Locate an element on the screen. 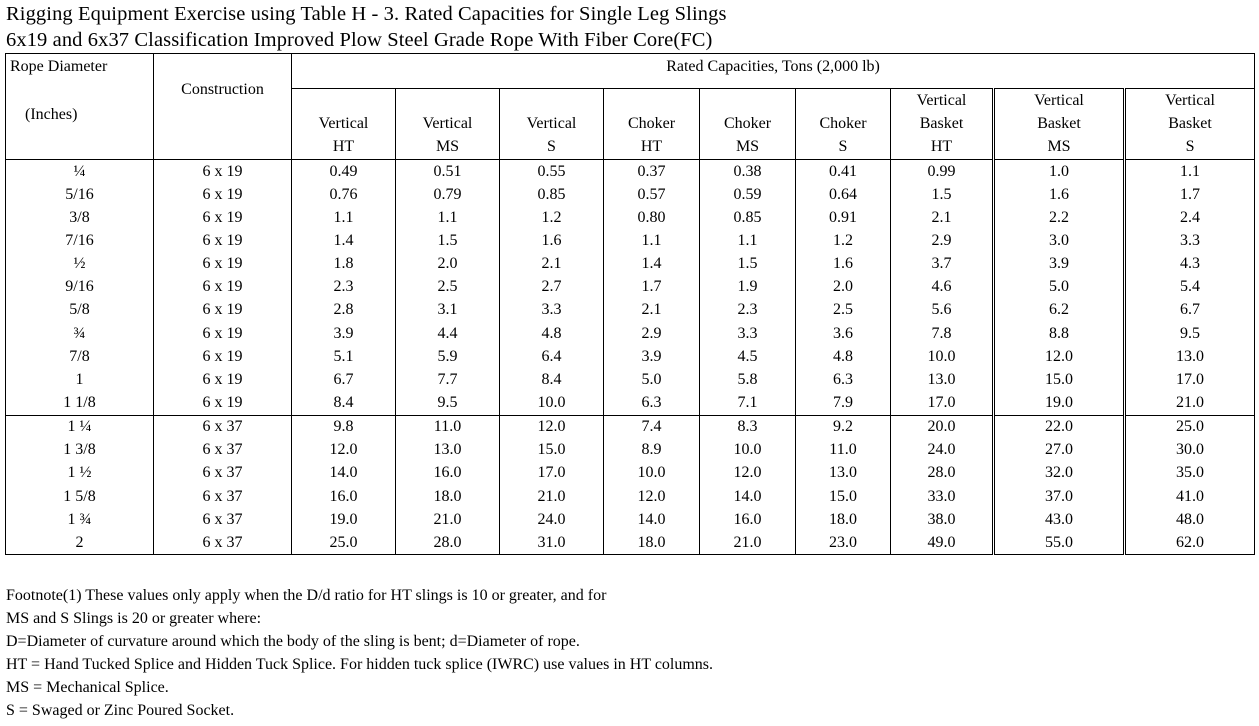  capacity-cell: 3.0 is located at coordinates (1059, 241).